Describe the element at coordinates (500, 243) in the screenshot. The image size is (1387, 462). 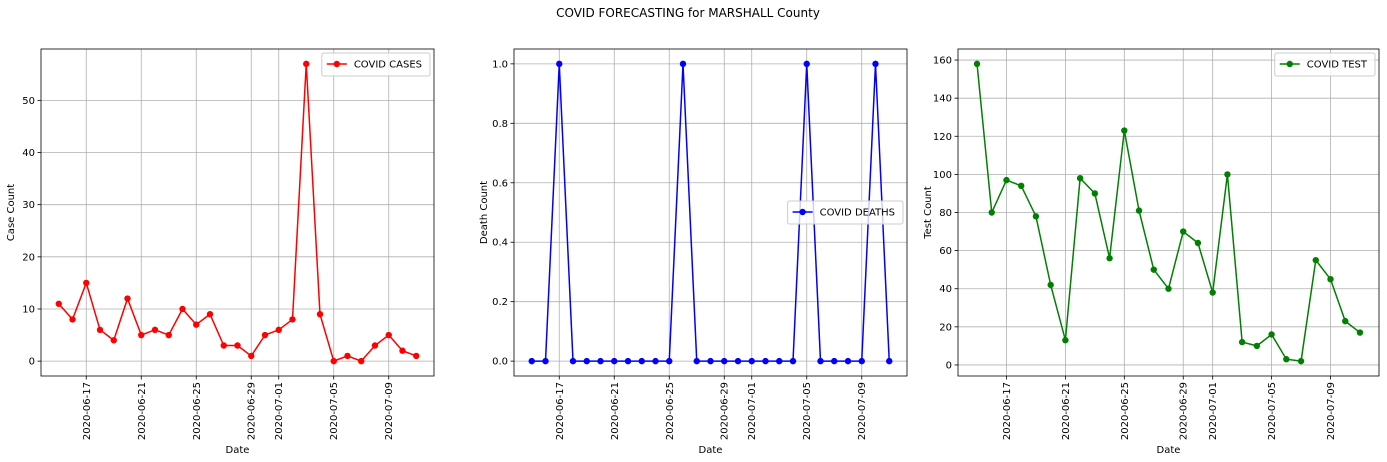
I see `y-tick-label: 0.4` at that location.